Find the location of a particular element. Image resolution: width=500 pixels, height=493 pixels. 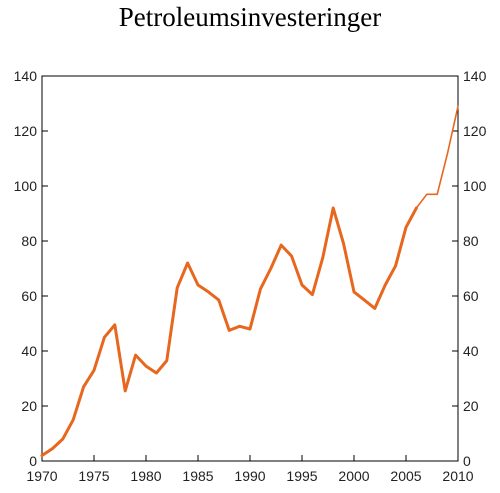

y-tick-label-right: 20 is located at coordinates (471, 406).